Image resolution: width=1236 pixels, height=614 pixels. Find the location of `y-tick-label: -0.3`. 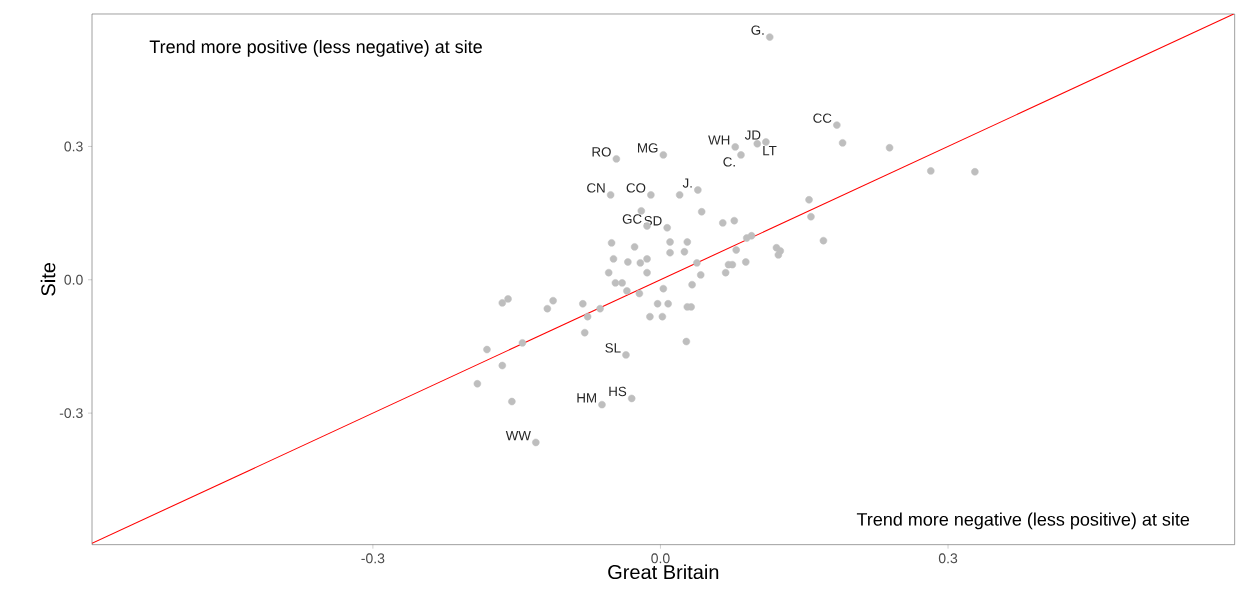

y-tick-label: -0.3 is located at coordinates (71, 413).